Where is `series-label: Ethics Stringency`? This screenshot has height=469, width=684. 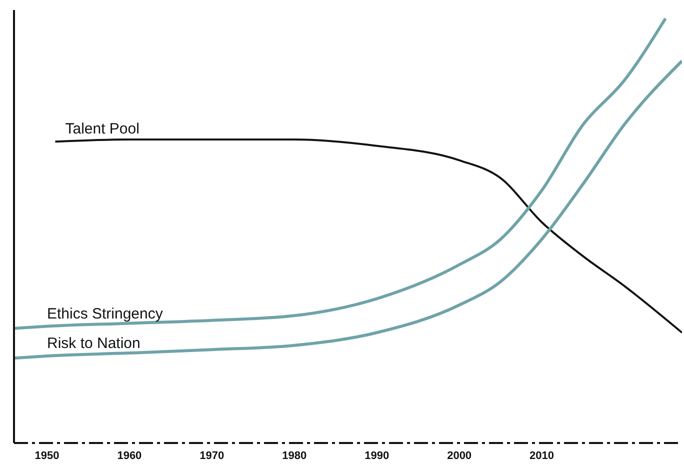 series-label: Ethics Stringency is located at coordinates (105, 313).